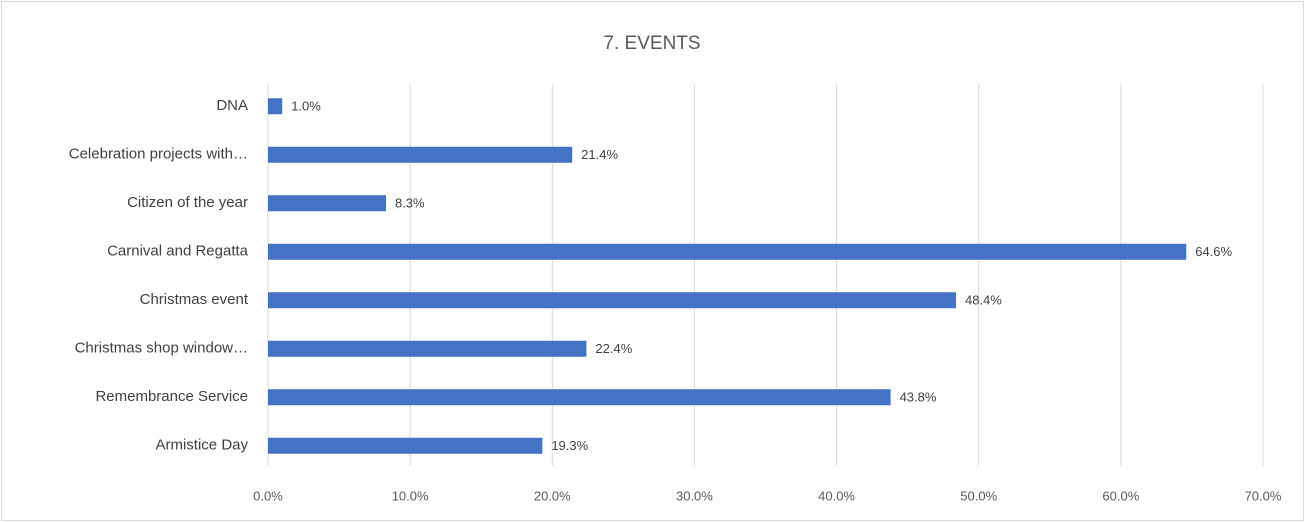 The width and height of the screenshot is (1305, 522). I want to click on value-label: 21.4%, so click(599, 154).